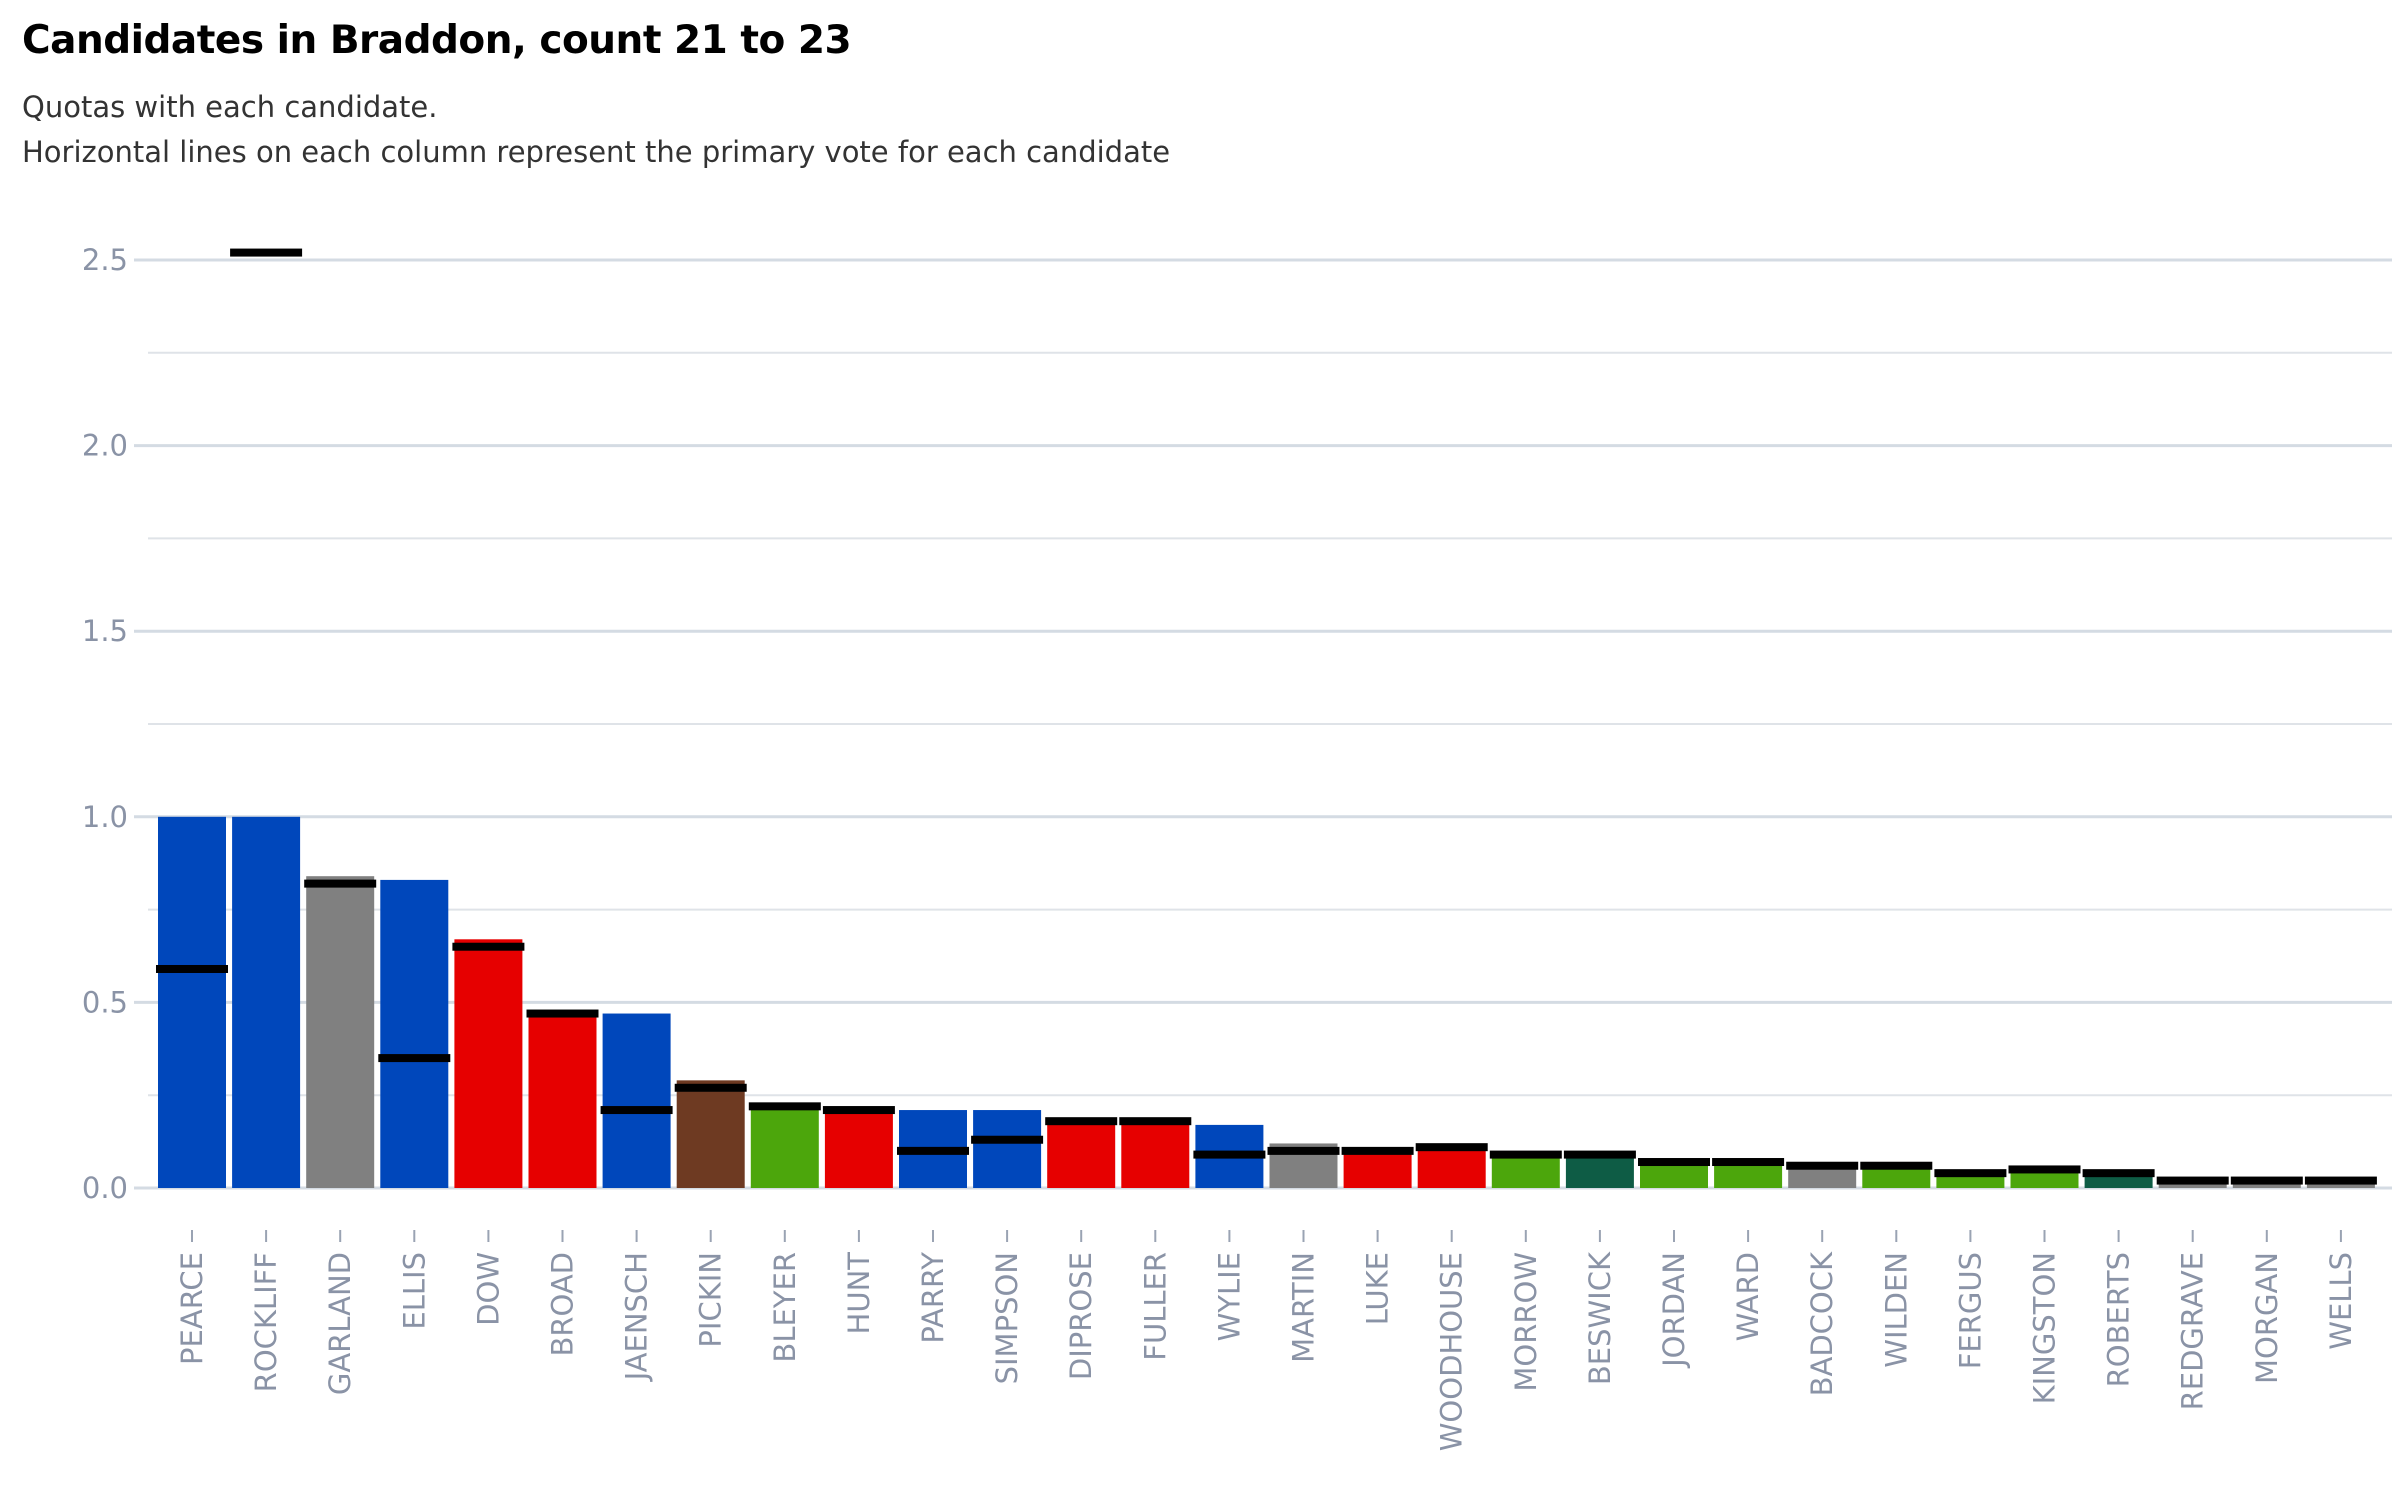 Image resolution: width=2400 pixels, height=1500 pixels. I want to click on bar-woodhouse, so click(1451, 1167).